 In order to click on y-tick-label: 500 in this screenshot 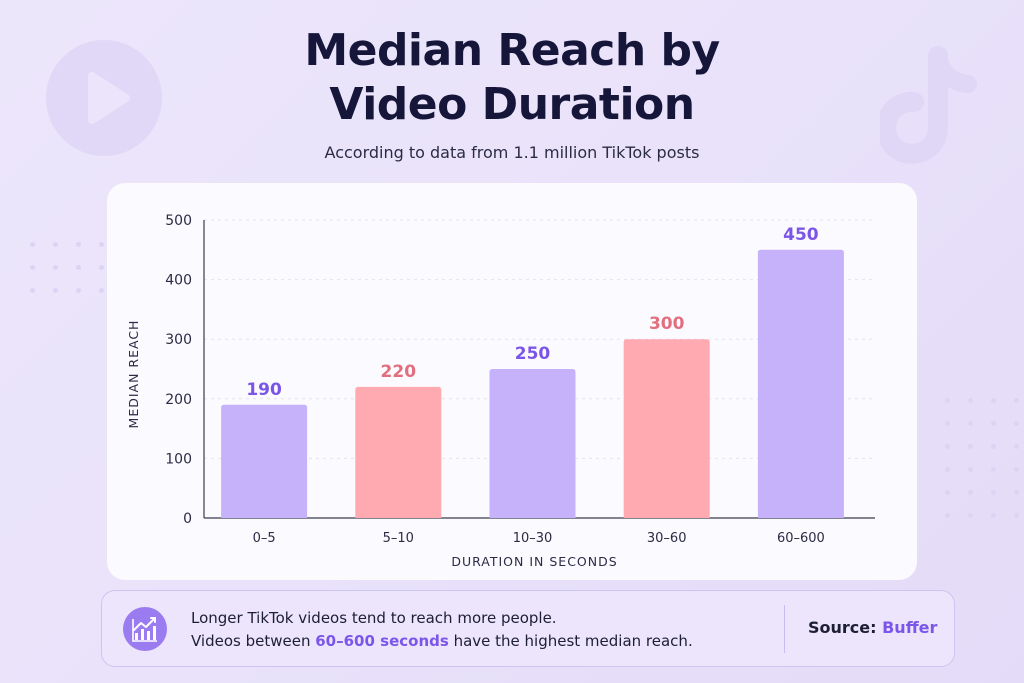, I will do `click(178, 221)`.